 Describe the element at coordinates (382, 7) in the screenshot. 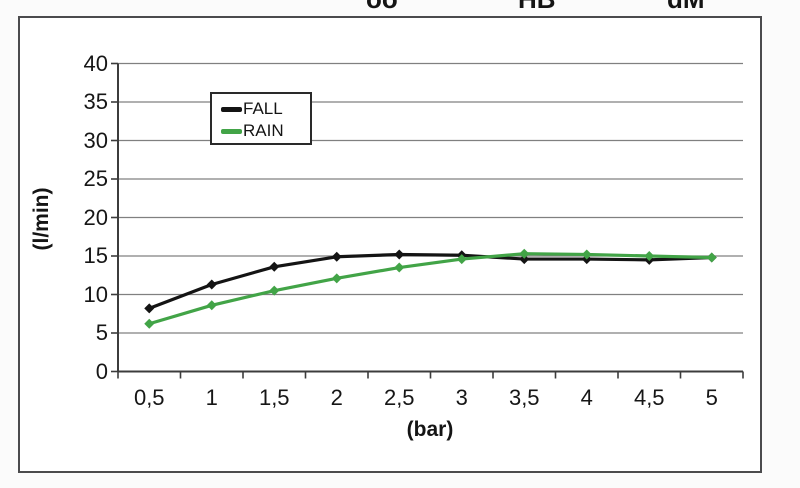

I see `header-fragment-1: öö` at that location.